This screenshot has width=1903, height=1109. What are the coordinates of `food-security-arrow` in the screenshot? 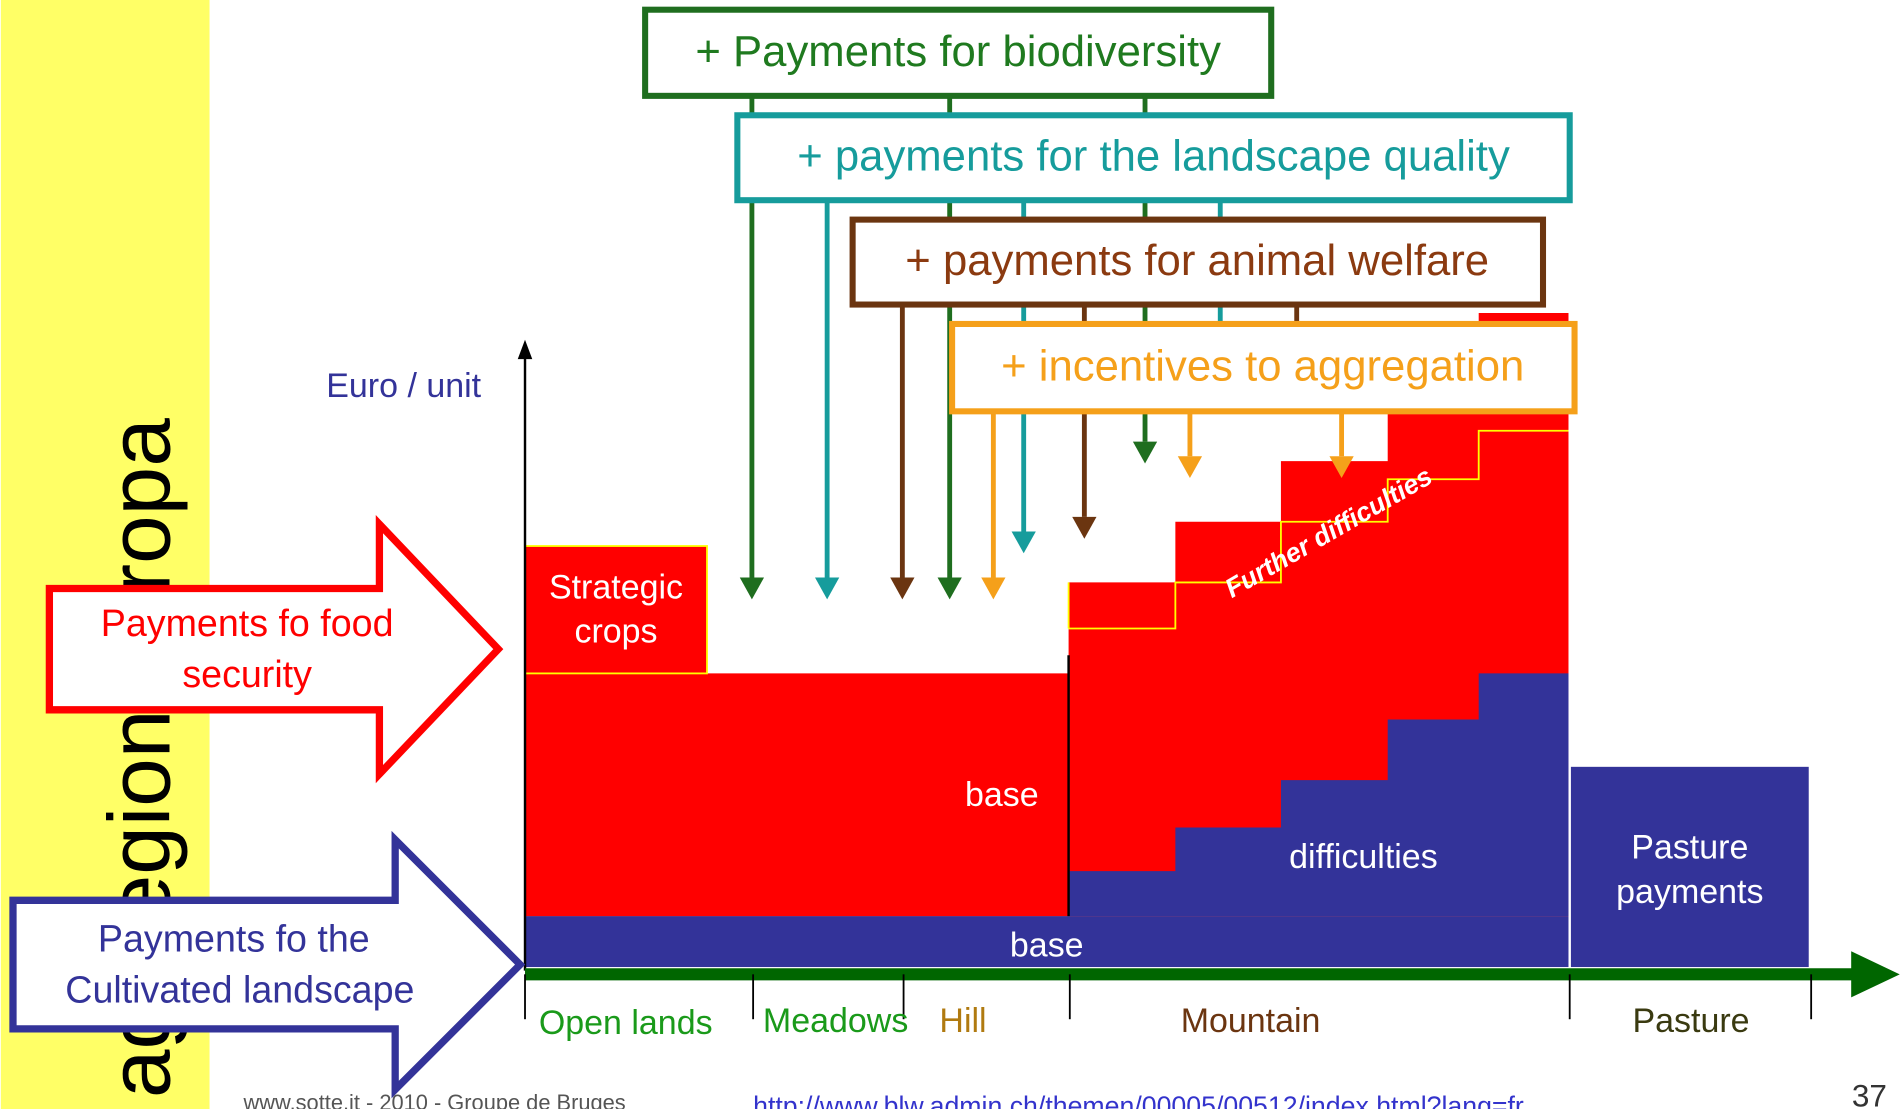 It's located at (274, 649).